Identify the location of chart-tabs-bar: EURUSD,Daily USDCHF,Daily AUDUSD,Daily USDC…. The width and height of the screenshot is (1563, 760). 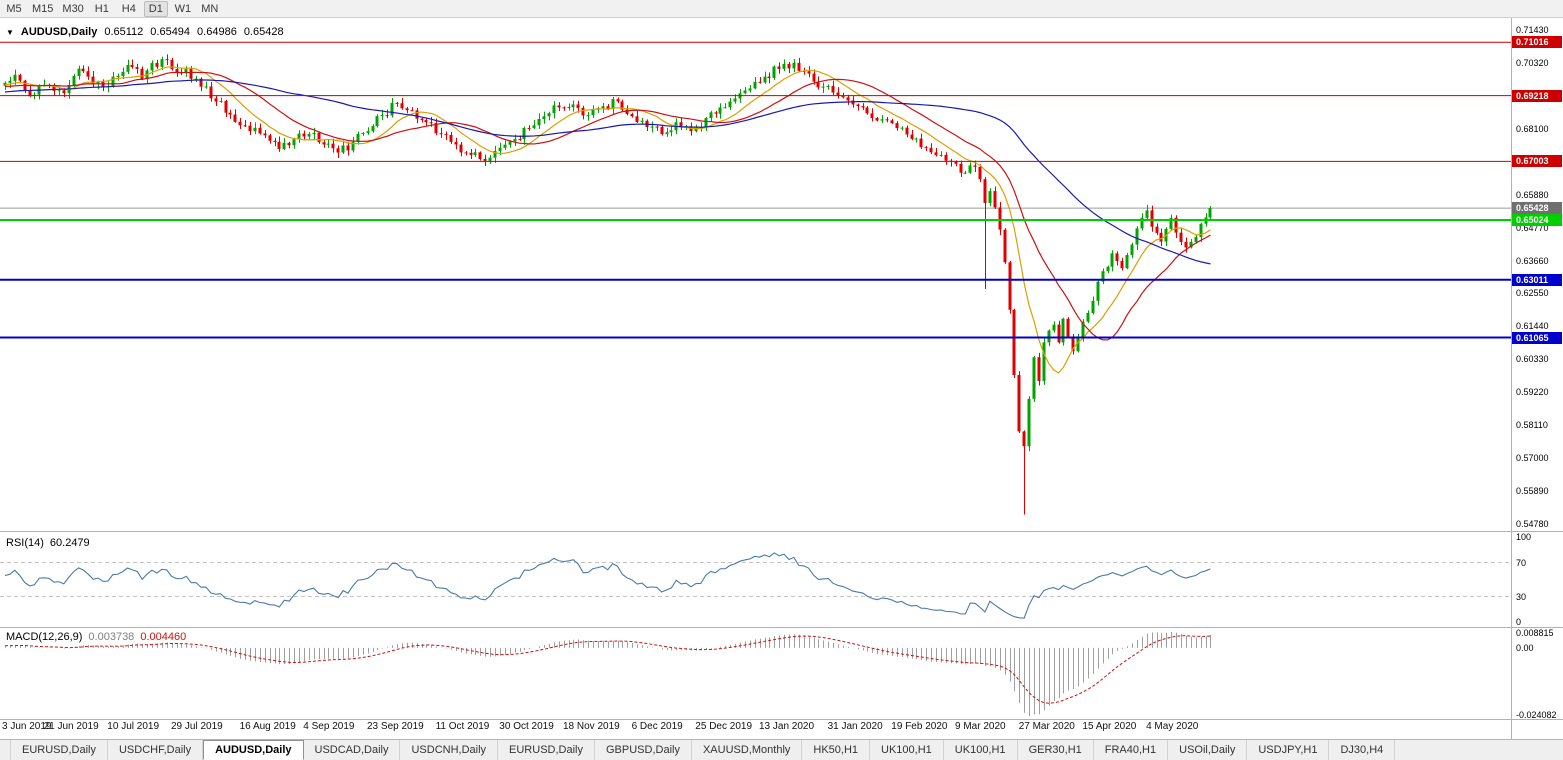
(781, 749).